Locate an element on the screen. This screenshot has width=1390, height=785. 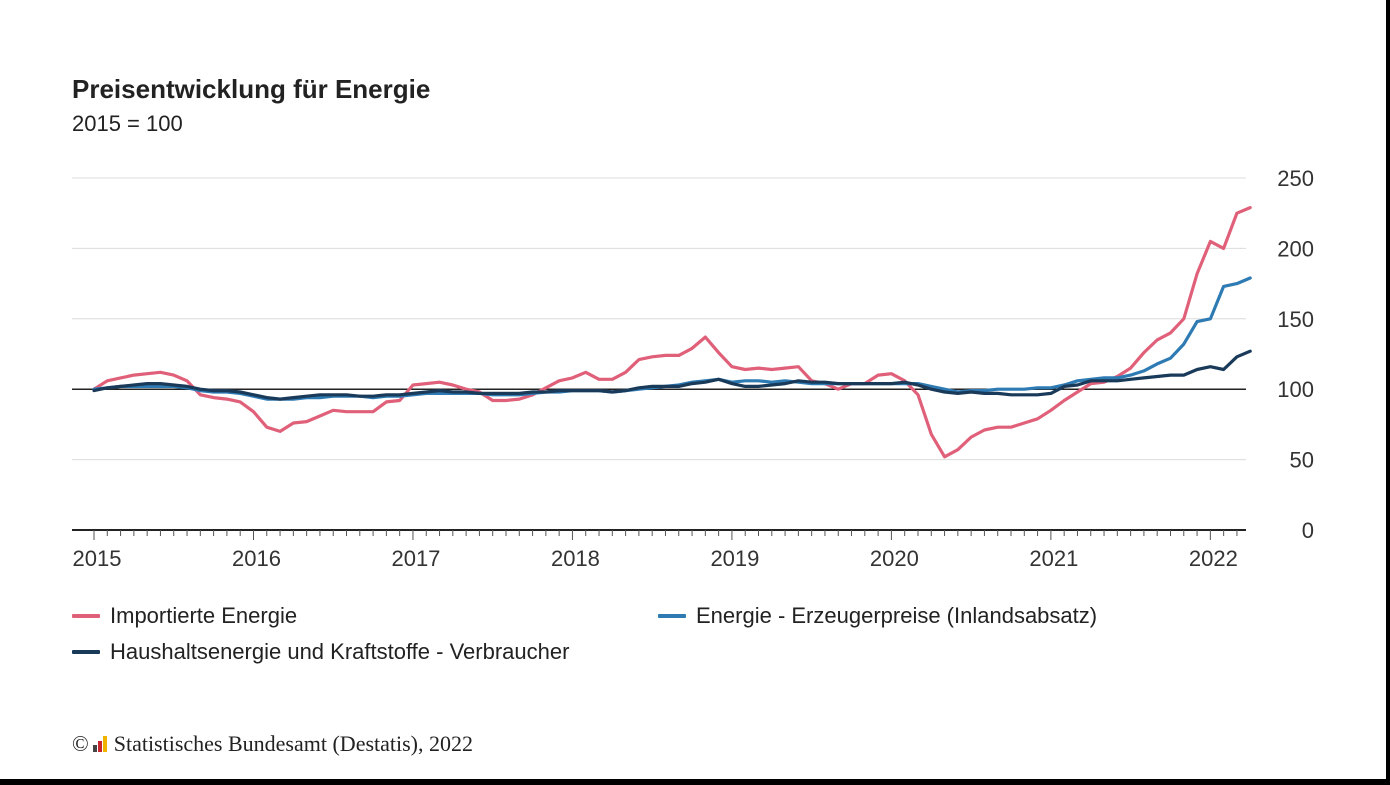
y-tick-label-200: 200 is located at coordinates (1295, 248).